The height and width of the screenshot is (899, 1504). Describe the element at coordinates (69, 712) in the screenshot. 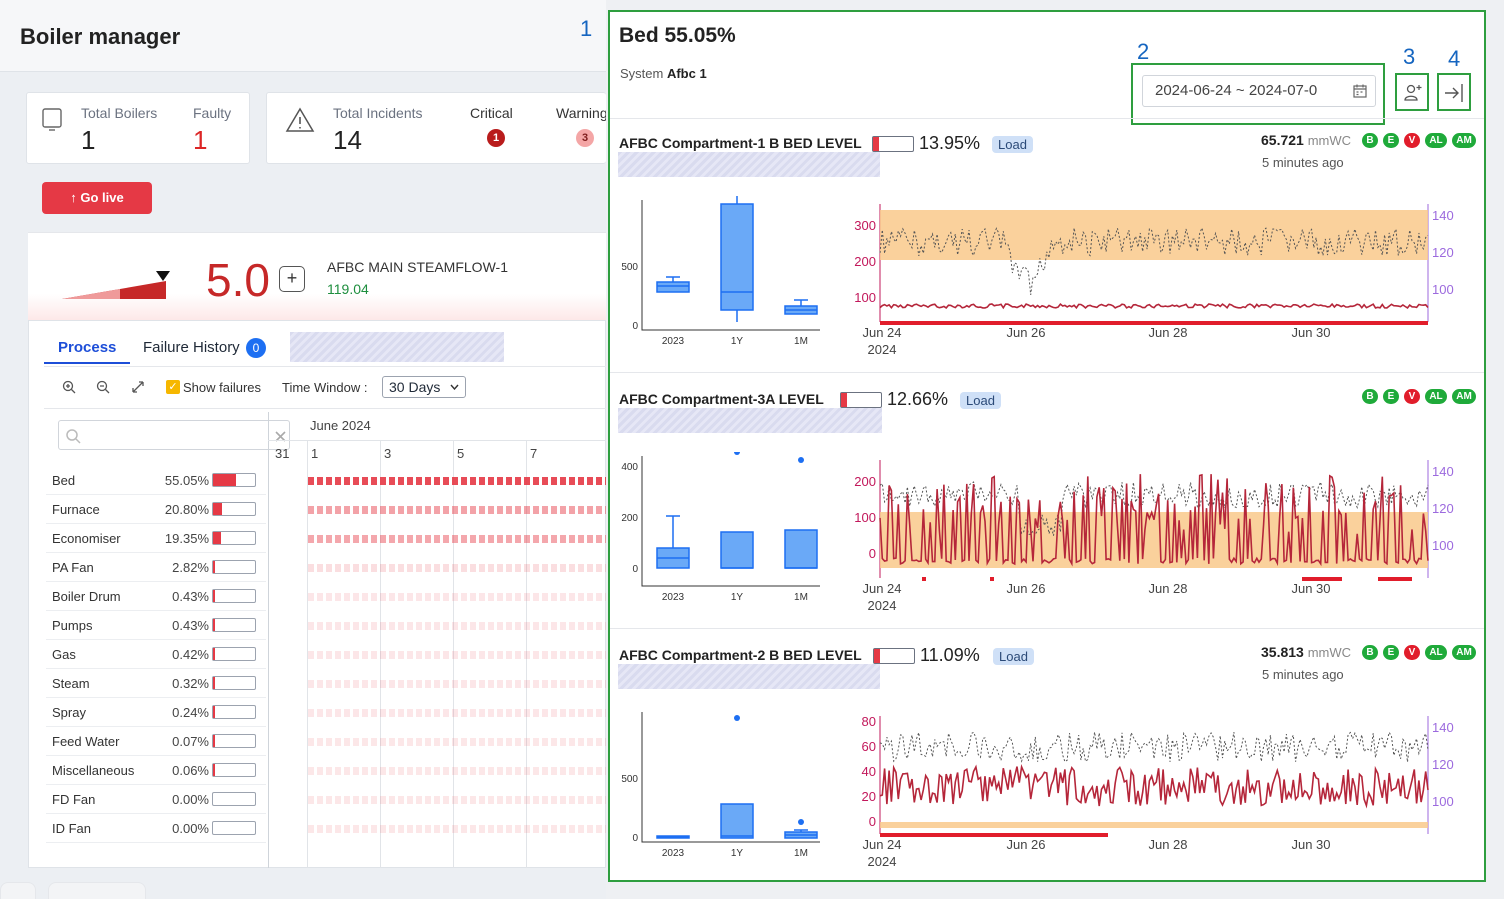

I see `category-name: Spray` at that location.